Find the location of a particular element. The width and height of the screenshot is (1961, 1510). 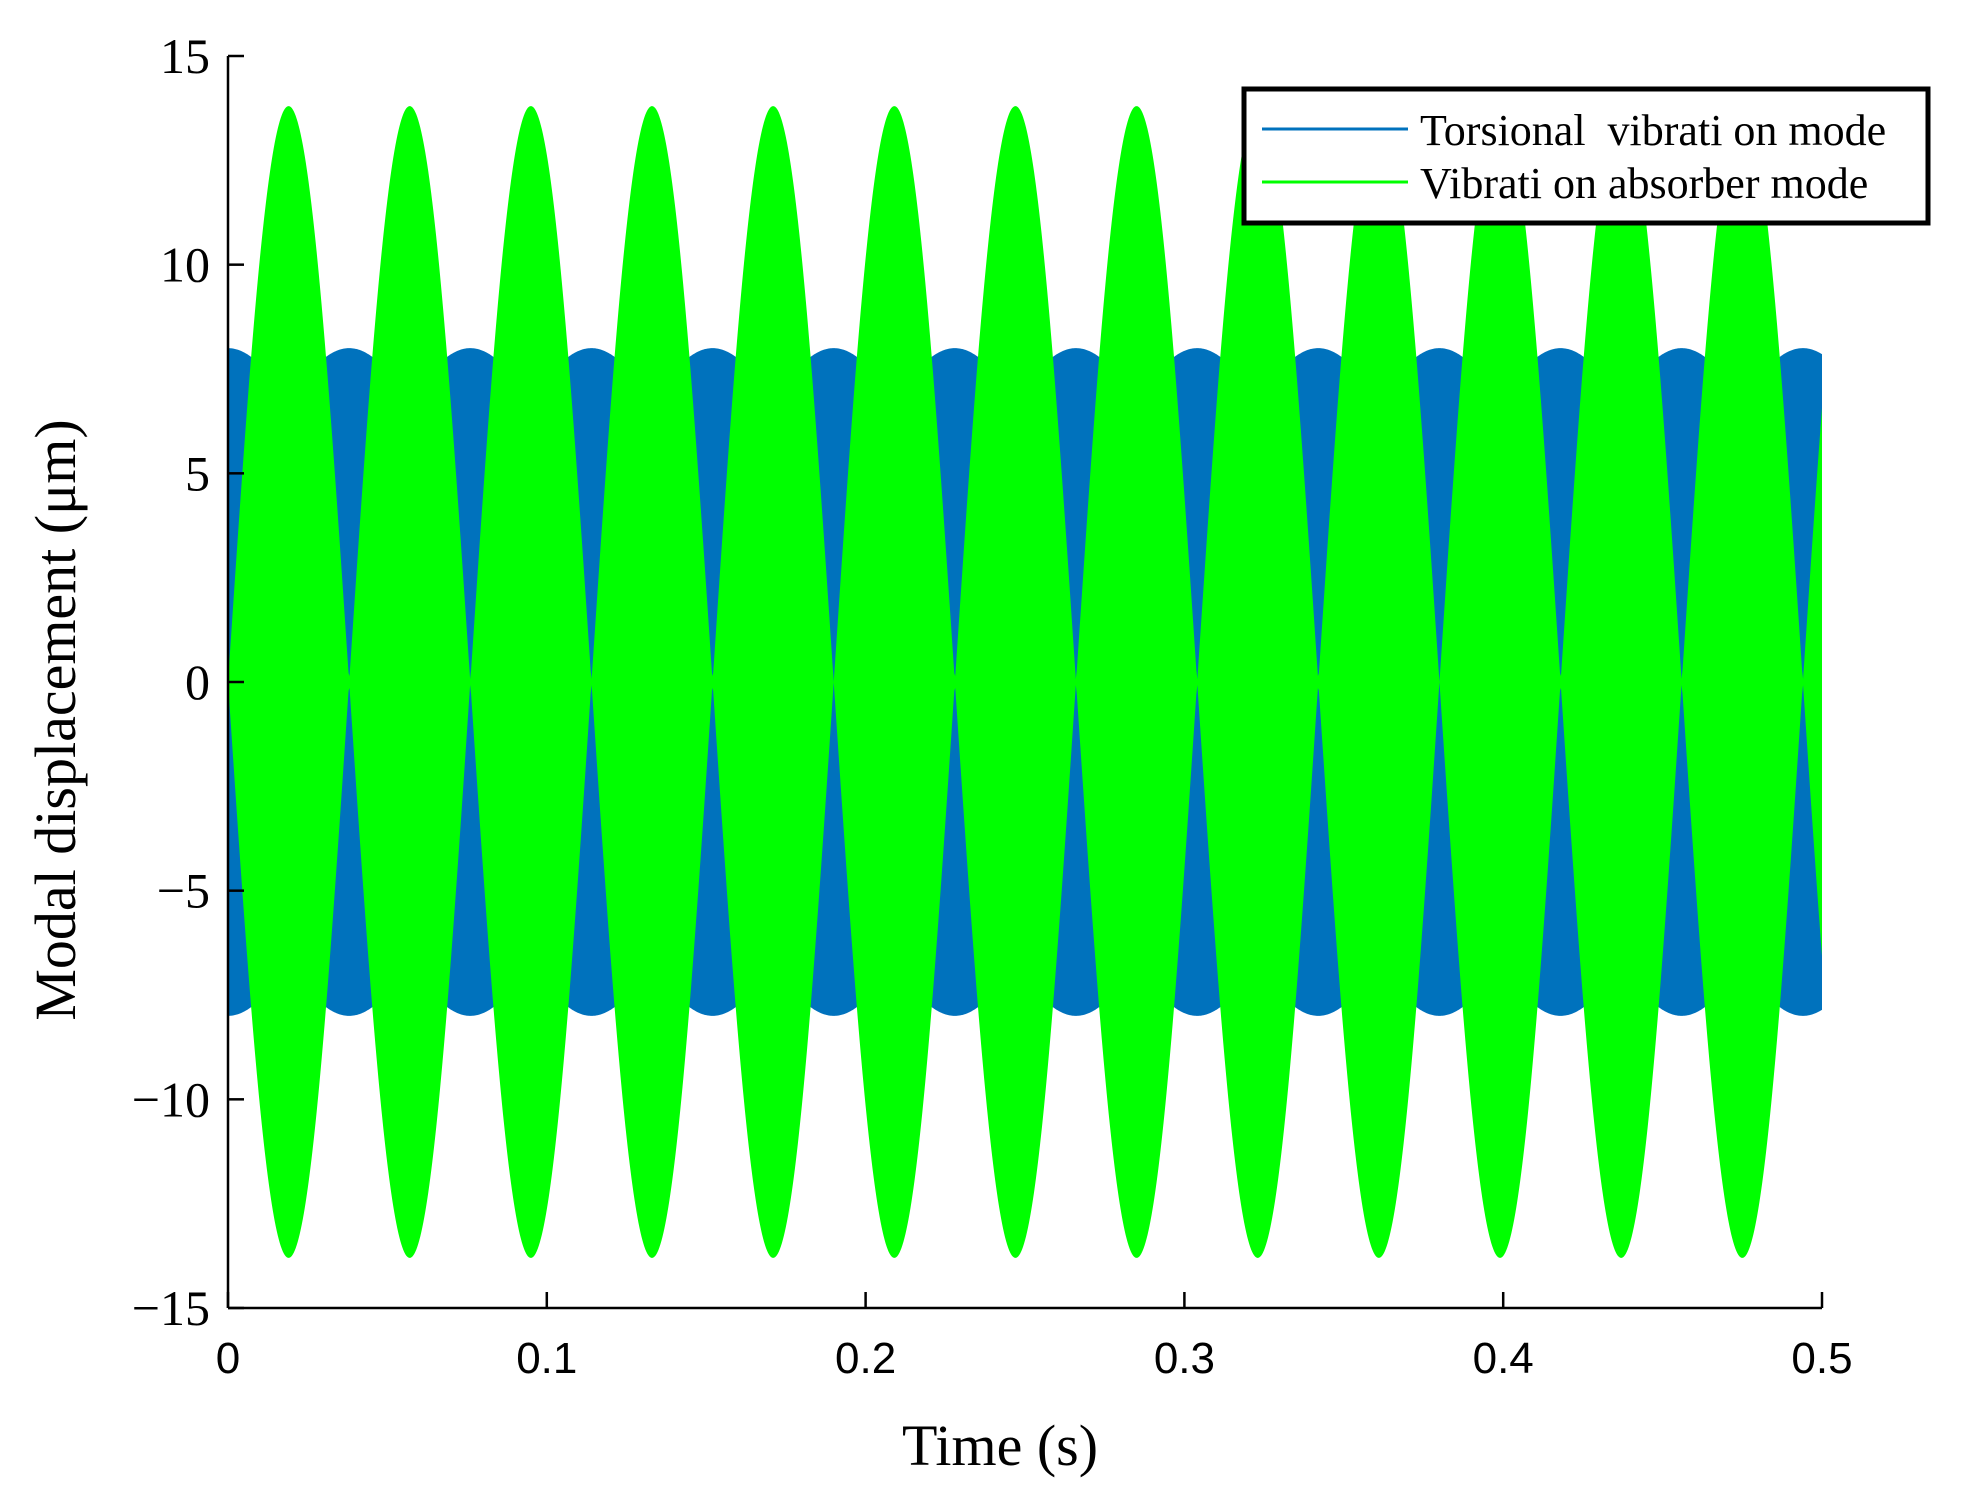

legend-box is located at coordinates (1586, 156).